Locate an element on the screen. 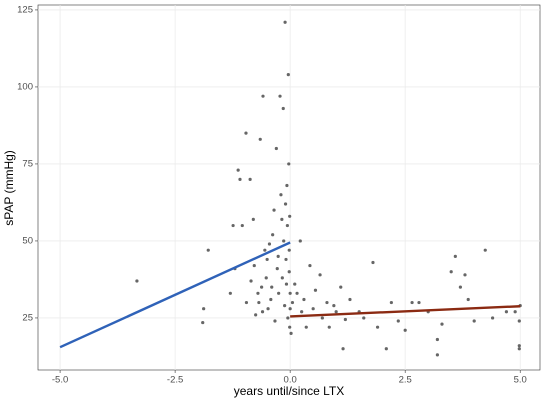  x-tick-label: -5.0 is located at coordinates (60, 380).